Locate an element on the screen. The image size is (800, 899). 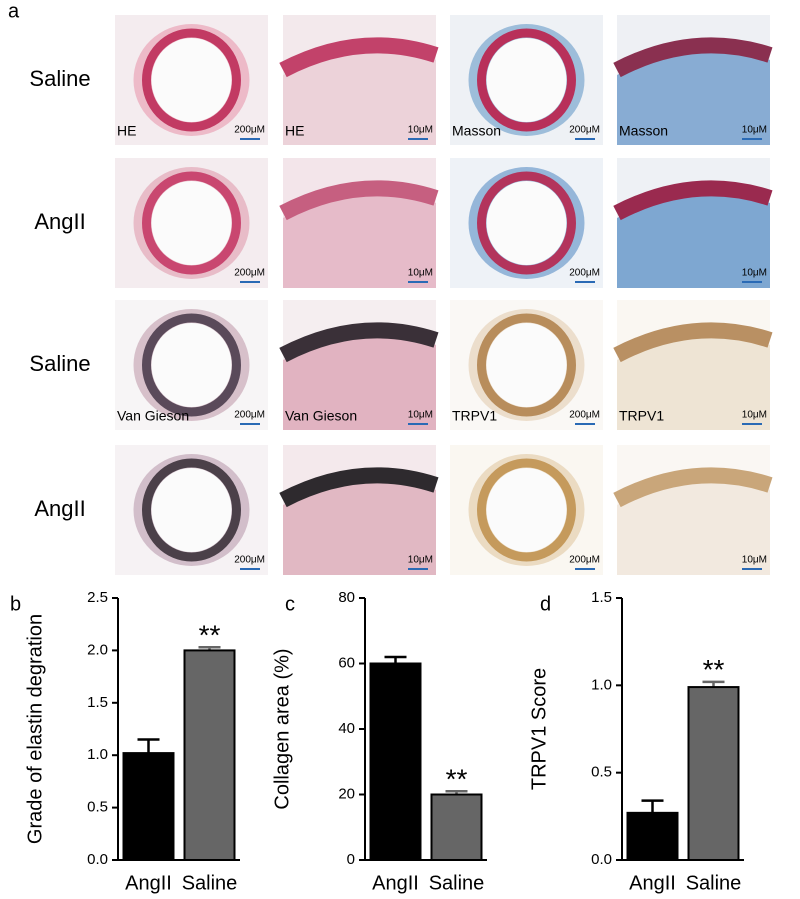
y-tick-label: 40 is located at coordinates (346, 728).